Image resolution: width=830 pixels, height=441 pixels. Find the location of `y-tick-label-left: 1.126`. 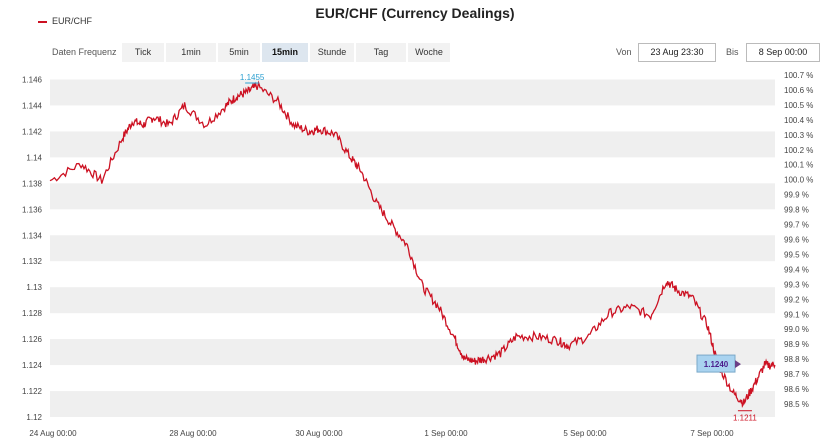

y-tick-label-left: 1.126 is located at coordinates (32, 339).